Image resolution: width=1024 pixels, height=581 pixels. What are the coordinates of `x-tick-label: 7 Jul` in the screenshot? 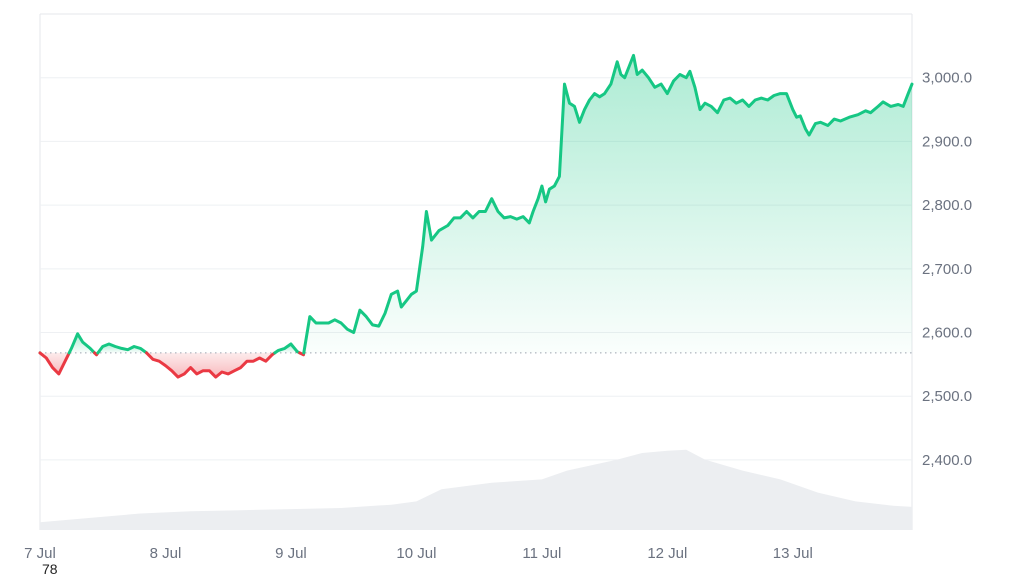 It's located at (40, 553).